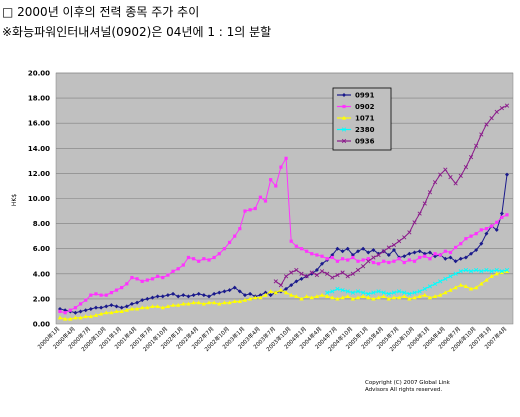 Image resolution: width=520 pixels, height=417 pixels. I want to click on legend-label-1071: 1071, so click(365, 119).